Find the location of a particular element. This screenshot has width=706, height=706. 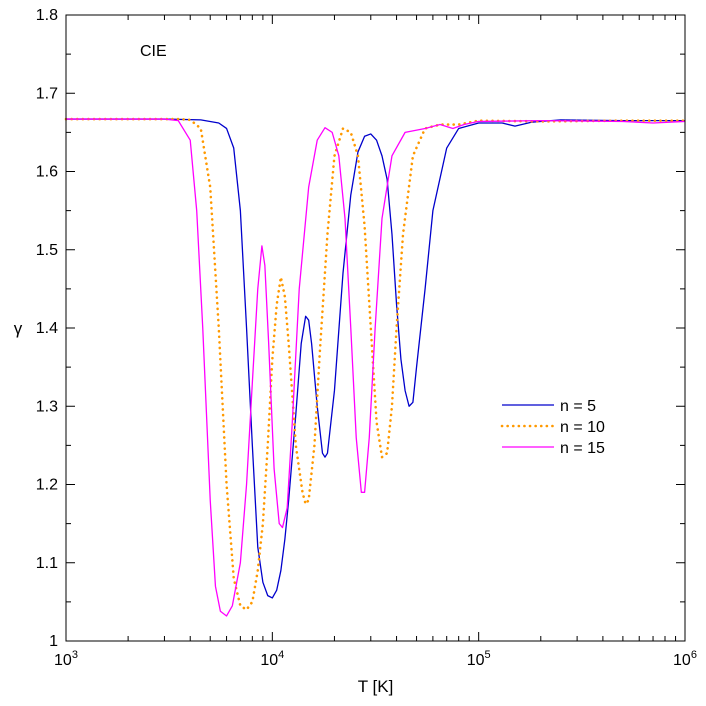

y-tick-label: 1.3 is located at coordinates (47, 406).